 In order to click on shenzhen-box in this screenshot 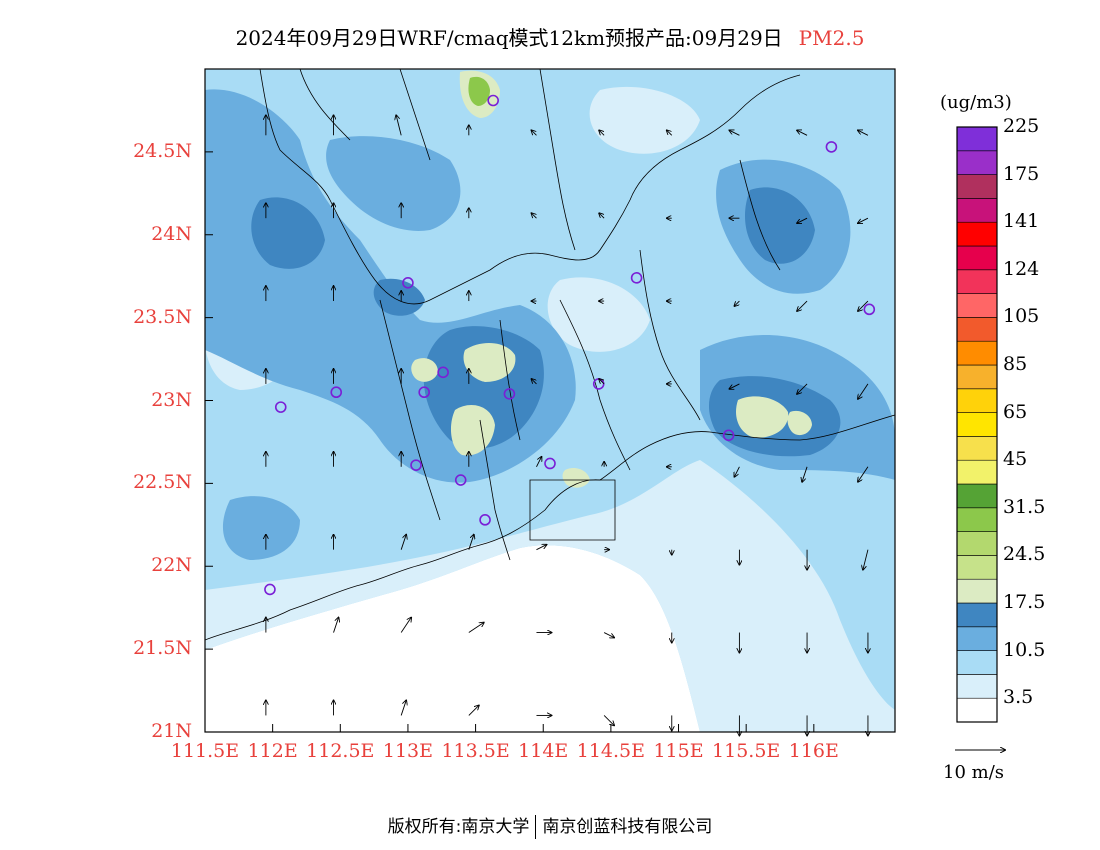, I will do `click(572, 510)`.